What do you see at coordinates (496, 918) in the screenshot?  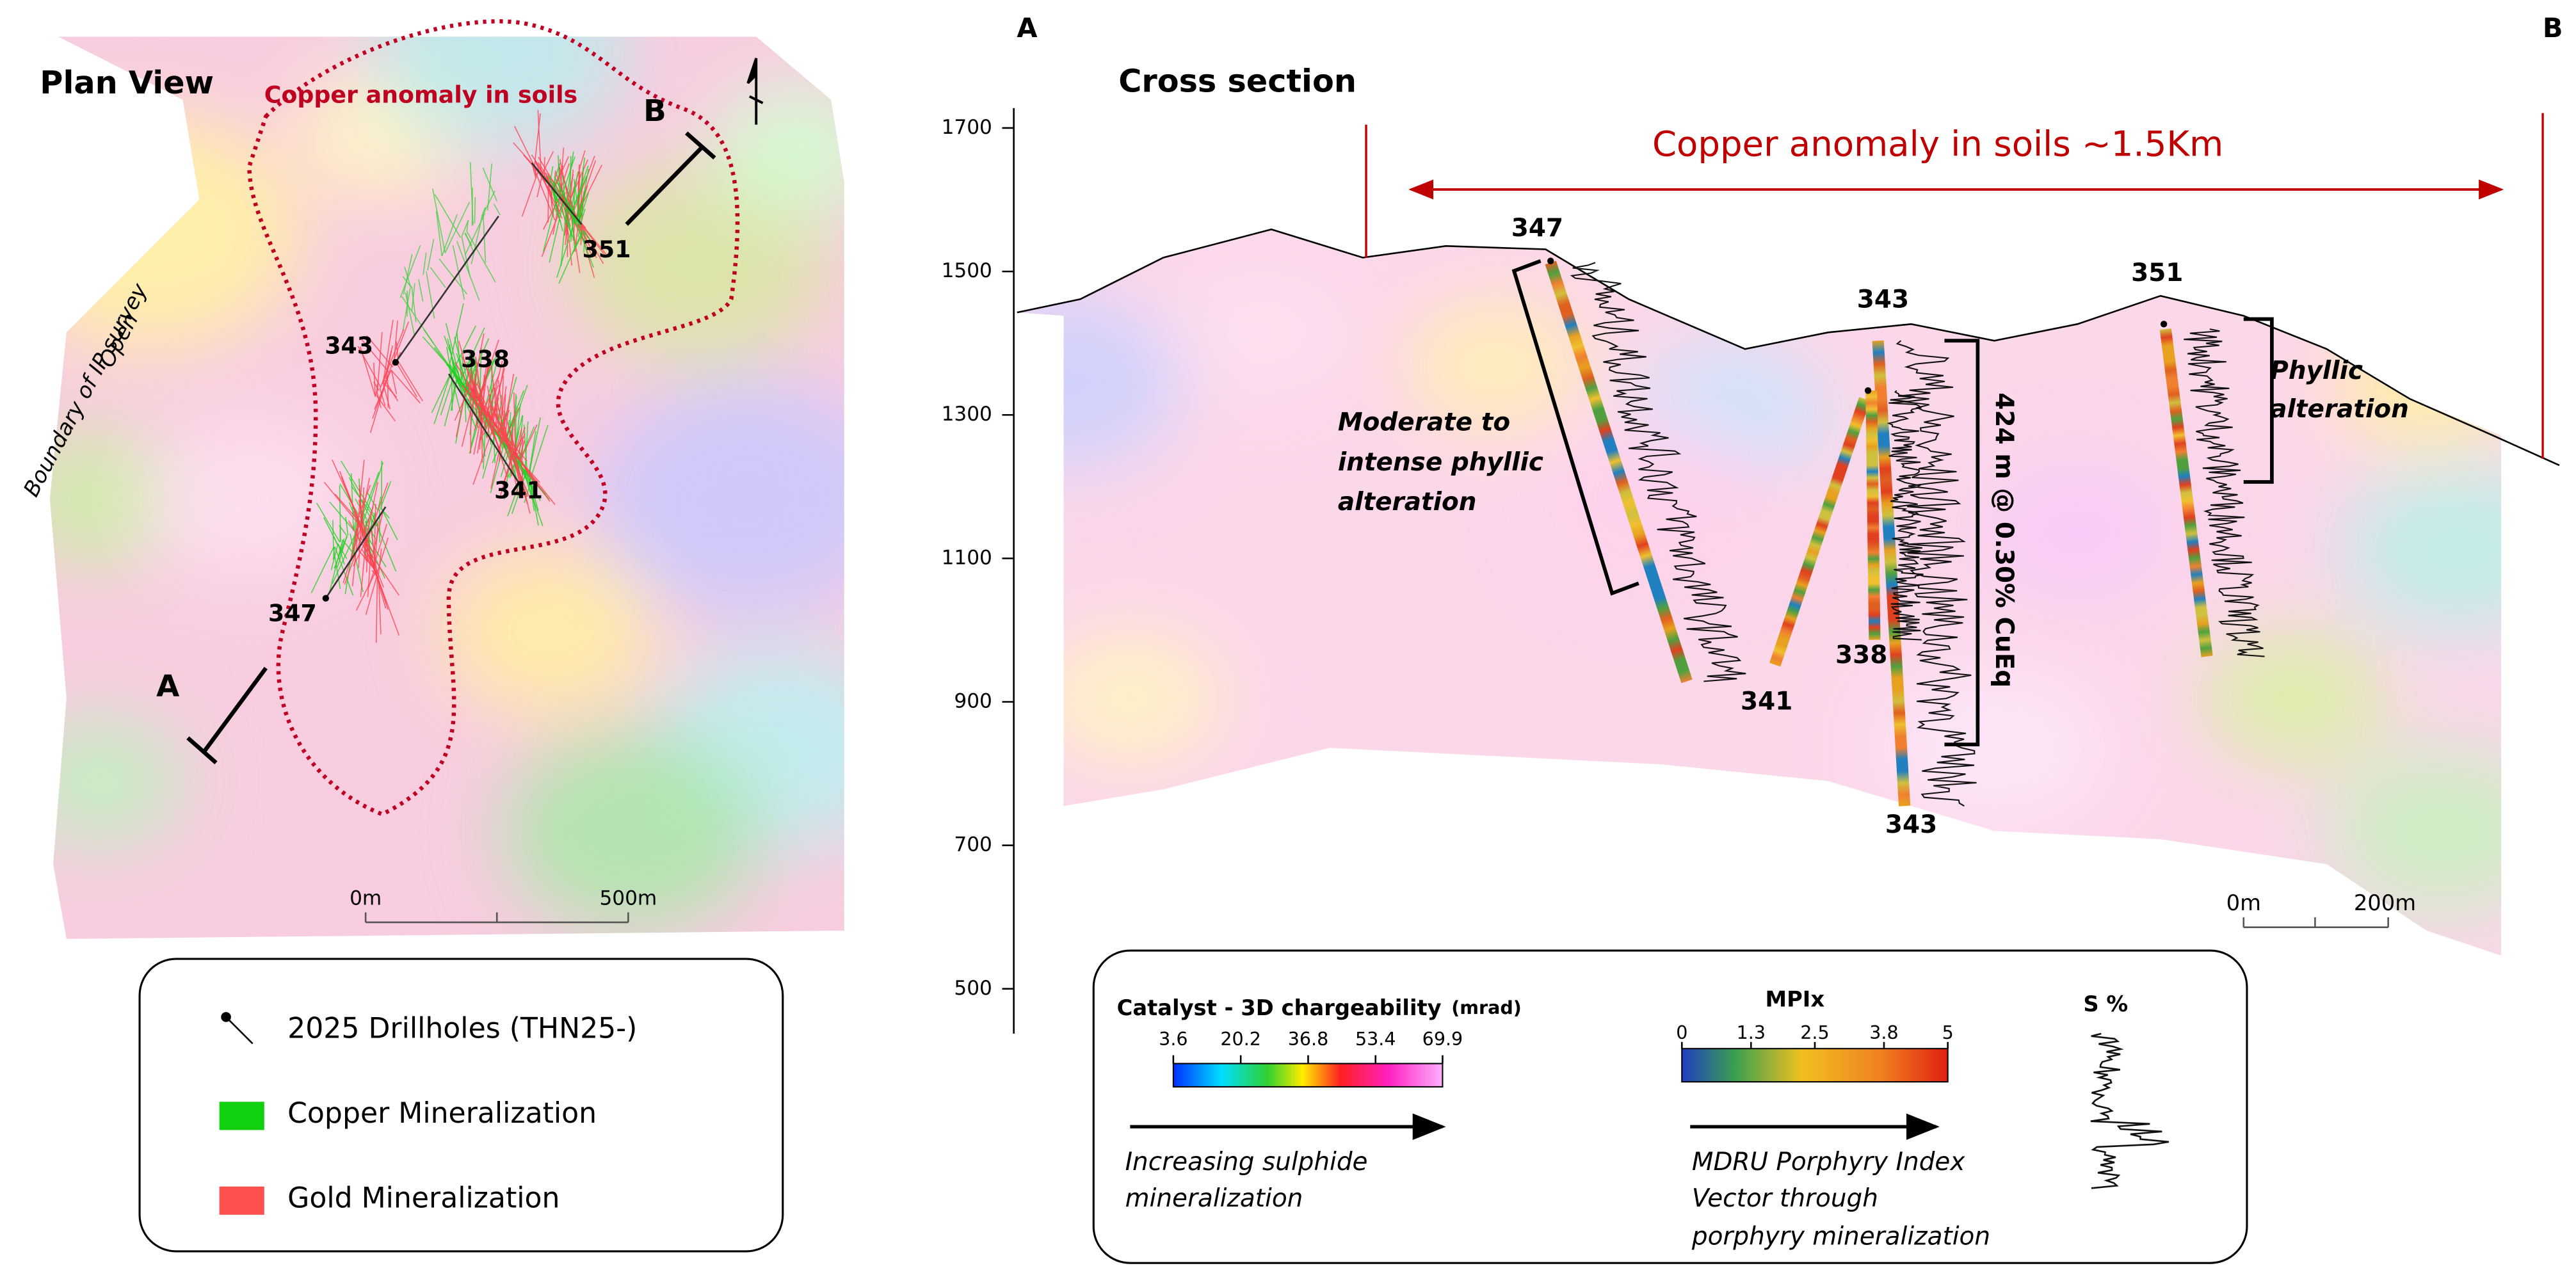 I see `scale-bar` at bounding box center [496, 918].